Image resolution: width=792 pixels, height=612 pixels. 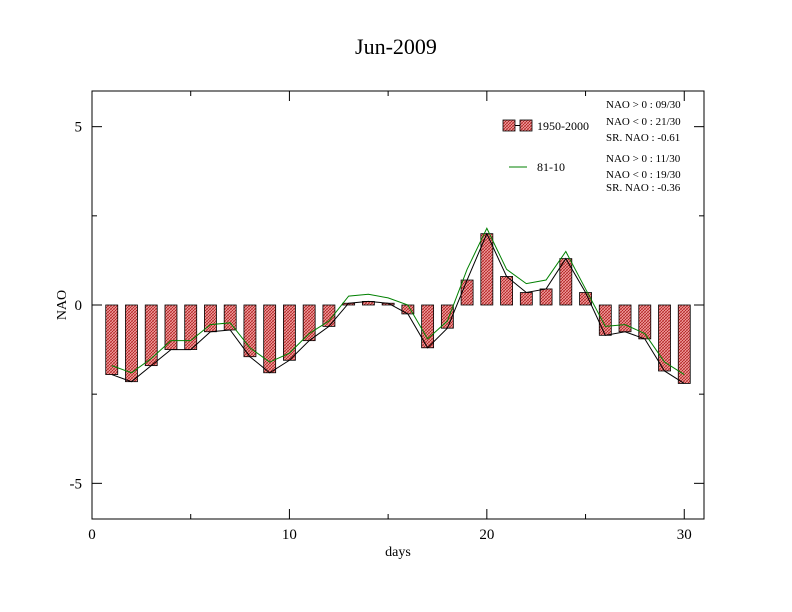 What do you see at coordinates (643, 175) in the screenshot?
I see `legend-line-stat-2: NAO < 0 : 19/30` at bounding box center [643, 175].